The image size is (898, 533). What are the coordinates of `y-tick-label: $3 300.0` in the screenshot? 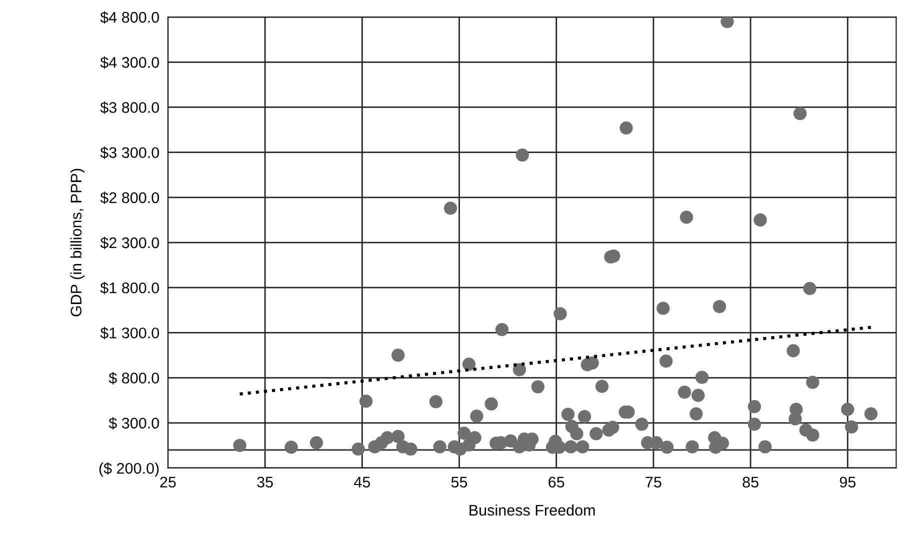 It's located at (129, 152).